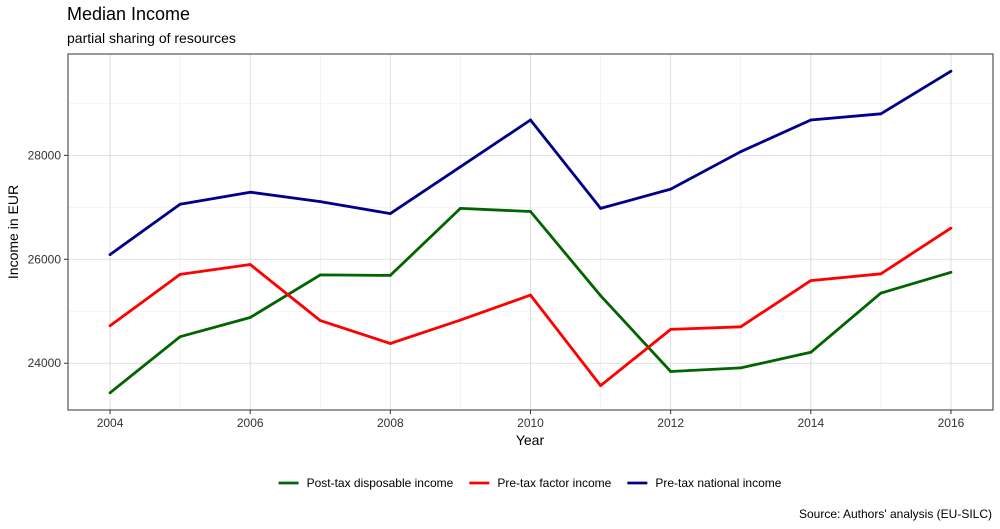  Describe the element at coordinates (110, 423) in the screenshot. I see `x-tick-label: 2004` at that location.